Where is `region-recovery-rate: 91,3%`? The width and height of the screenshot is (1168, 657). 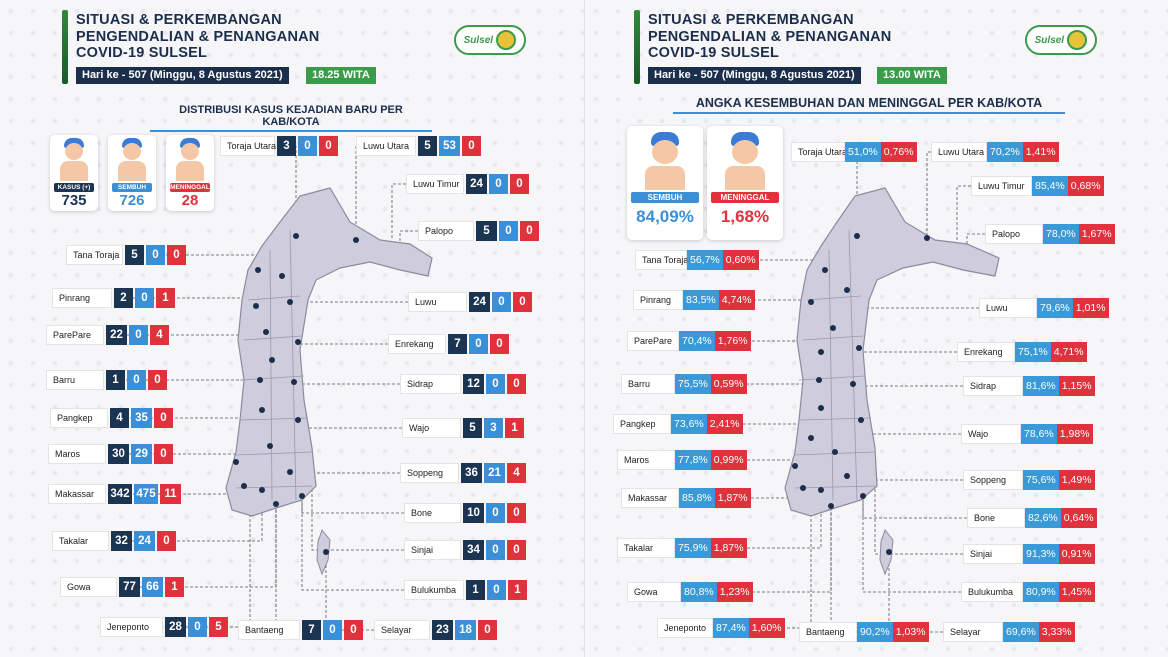 region-recovery-rate: 91,3% is located at coordinates (1041, 554).